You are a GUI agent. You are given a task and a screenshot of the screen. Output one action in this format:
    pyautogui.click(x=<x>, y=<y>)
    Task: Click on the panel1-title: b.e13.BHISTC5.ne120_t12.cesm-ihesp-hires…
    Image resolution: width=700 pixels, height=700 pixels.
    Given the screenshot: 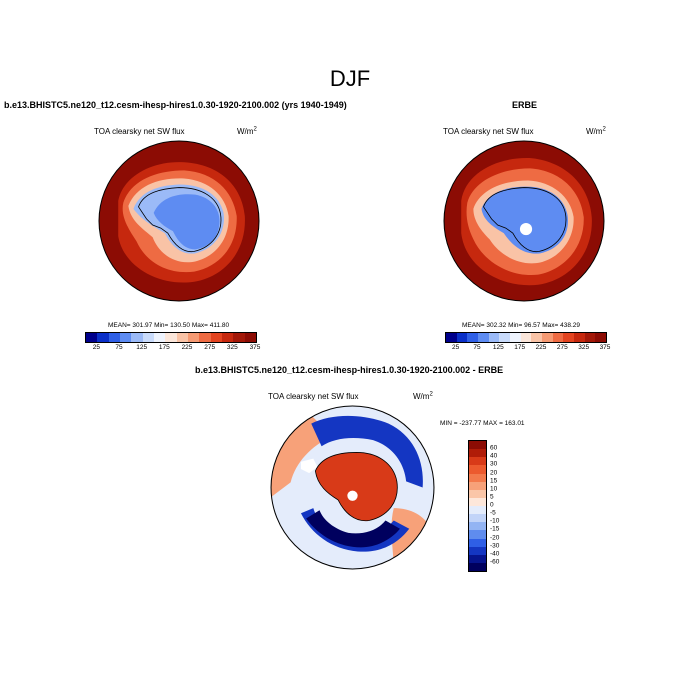 What is the action you would take?
    pyautogui.click(x=175, y=105)
    